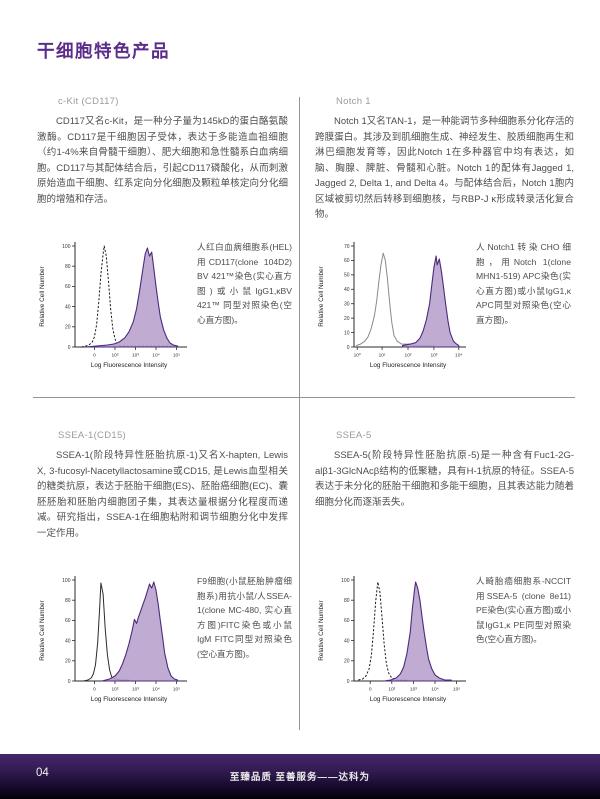 This screenshot has width=600, height=799. I want to click on page-title: 干细胞特色产品, so click(103, 51).